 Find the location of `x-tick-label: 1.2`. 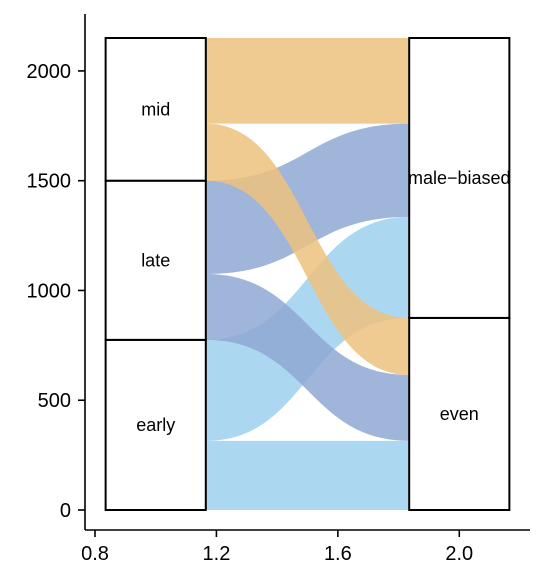

x-tick-label: 1.2 is located at coordinates (217, 554).